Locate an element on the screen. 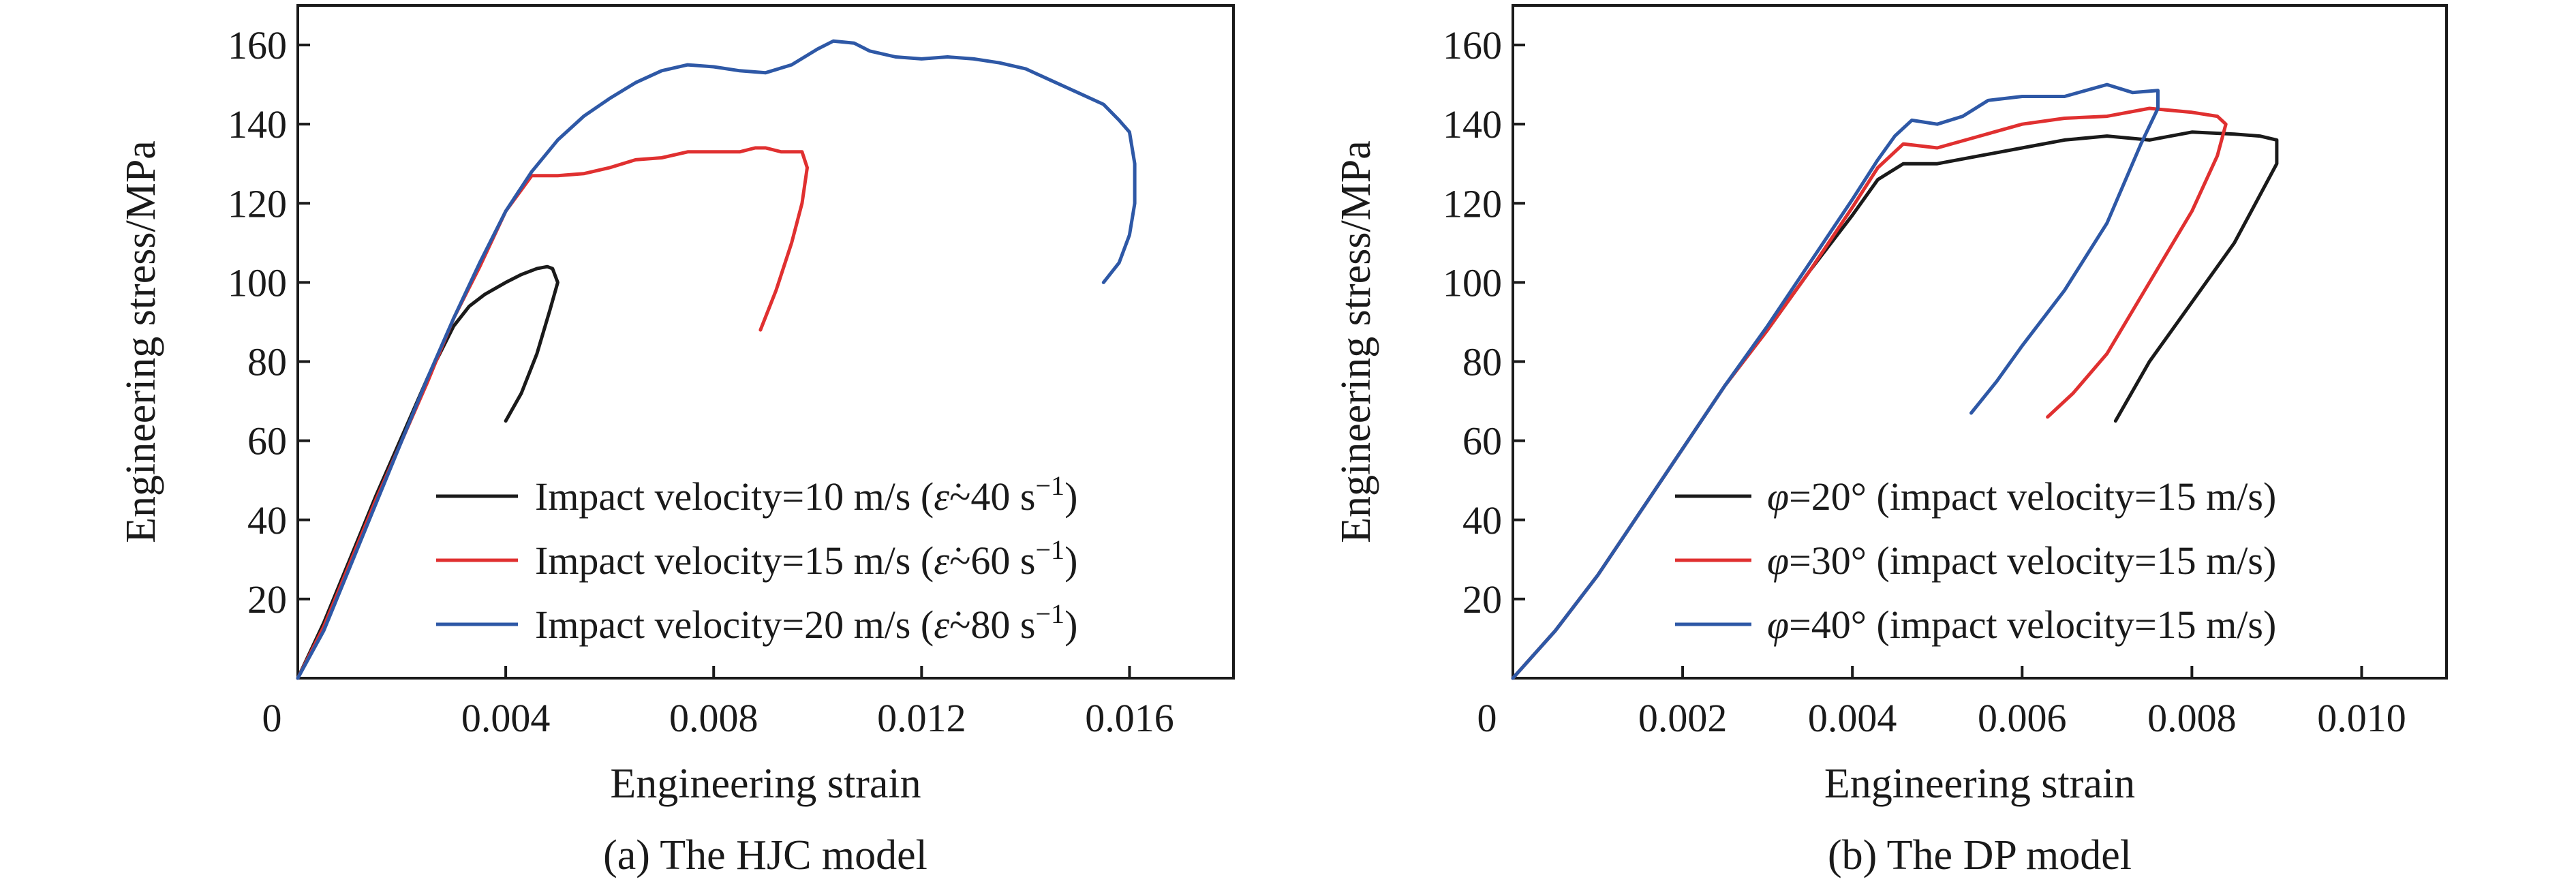 The image size is (2576, 884). legend-label: Impact velocity=15 m/s ( is located at coordinates (734, 560).